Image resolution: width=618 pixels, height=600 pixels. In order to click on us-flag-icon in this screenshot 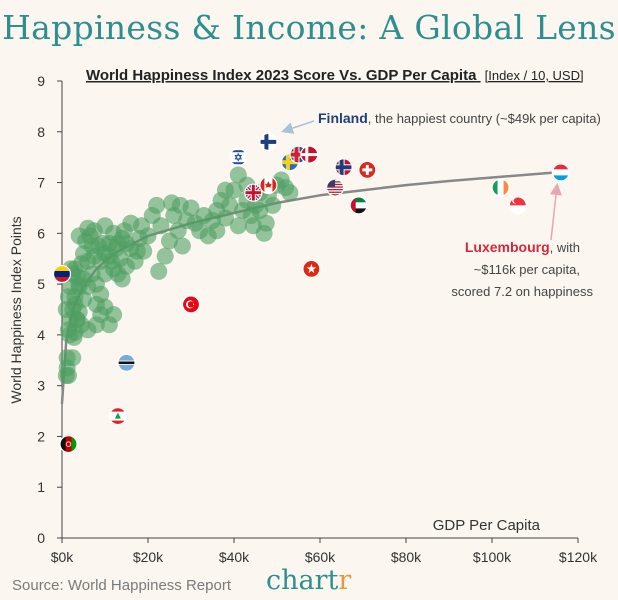, I will do `click(335, 187)`.